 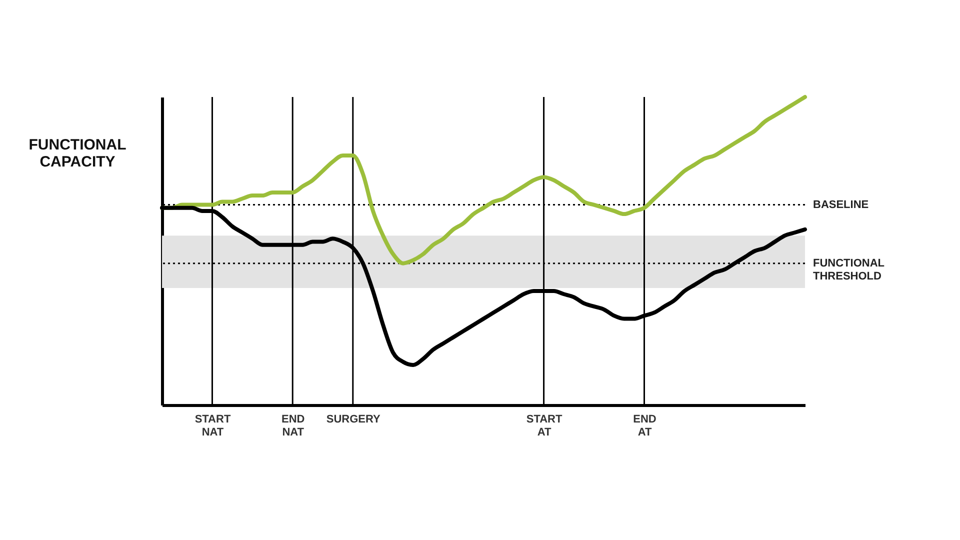 What do you see at coordinates (544, 426) in the screenshot?
I see `x-tick-label: START AT` at bounding box center [544, 426].